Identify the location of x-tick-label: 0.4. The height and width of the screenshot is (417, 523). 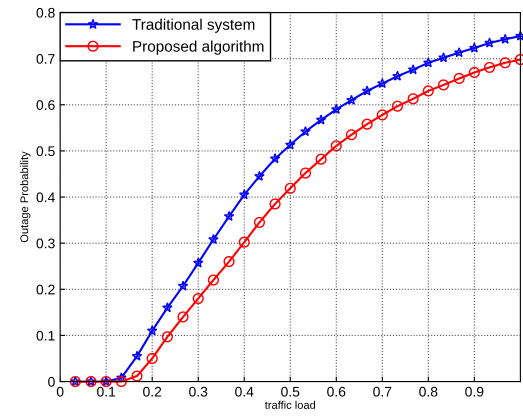
(244, 391).